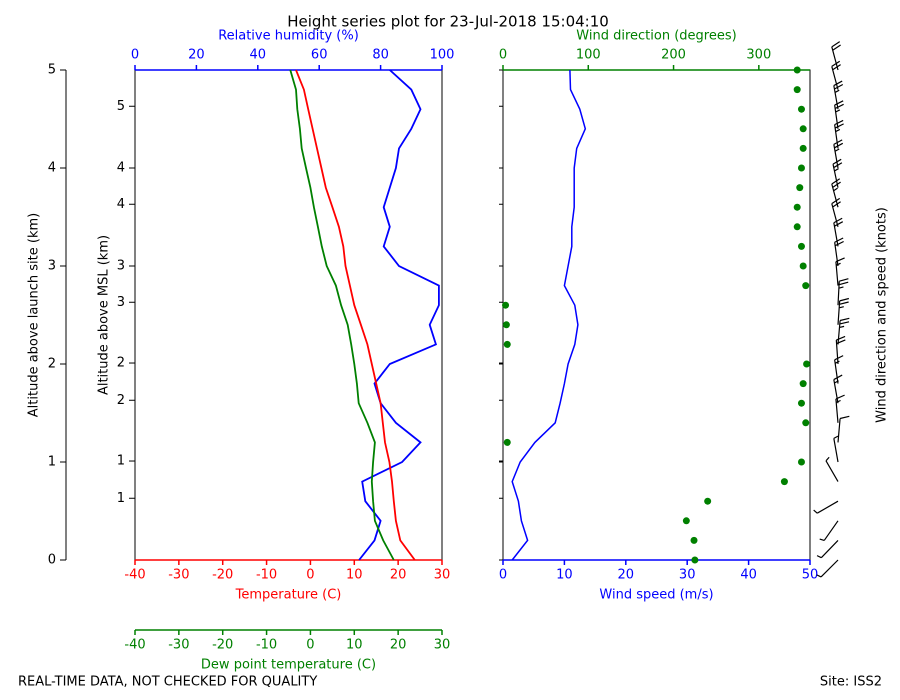 The width and height of the screenshot is (900, 700). I want to click on x-tick-label: -40, so click(134, 575).